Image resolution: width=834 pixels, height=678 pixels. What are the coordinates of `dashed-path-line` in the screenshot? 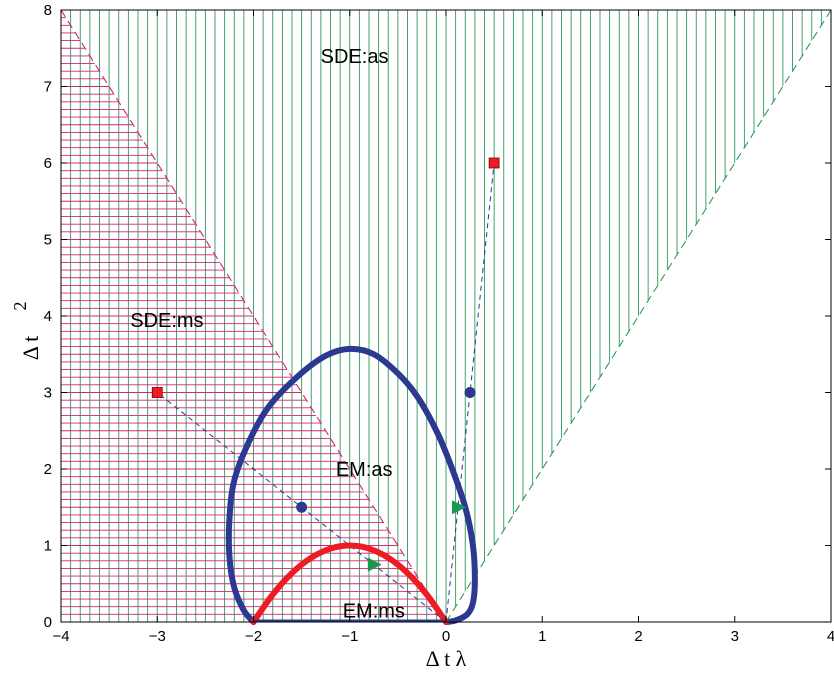 It's located at (470, 392).